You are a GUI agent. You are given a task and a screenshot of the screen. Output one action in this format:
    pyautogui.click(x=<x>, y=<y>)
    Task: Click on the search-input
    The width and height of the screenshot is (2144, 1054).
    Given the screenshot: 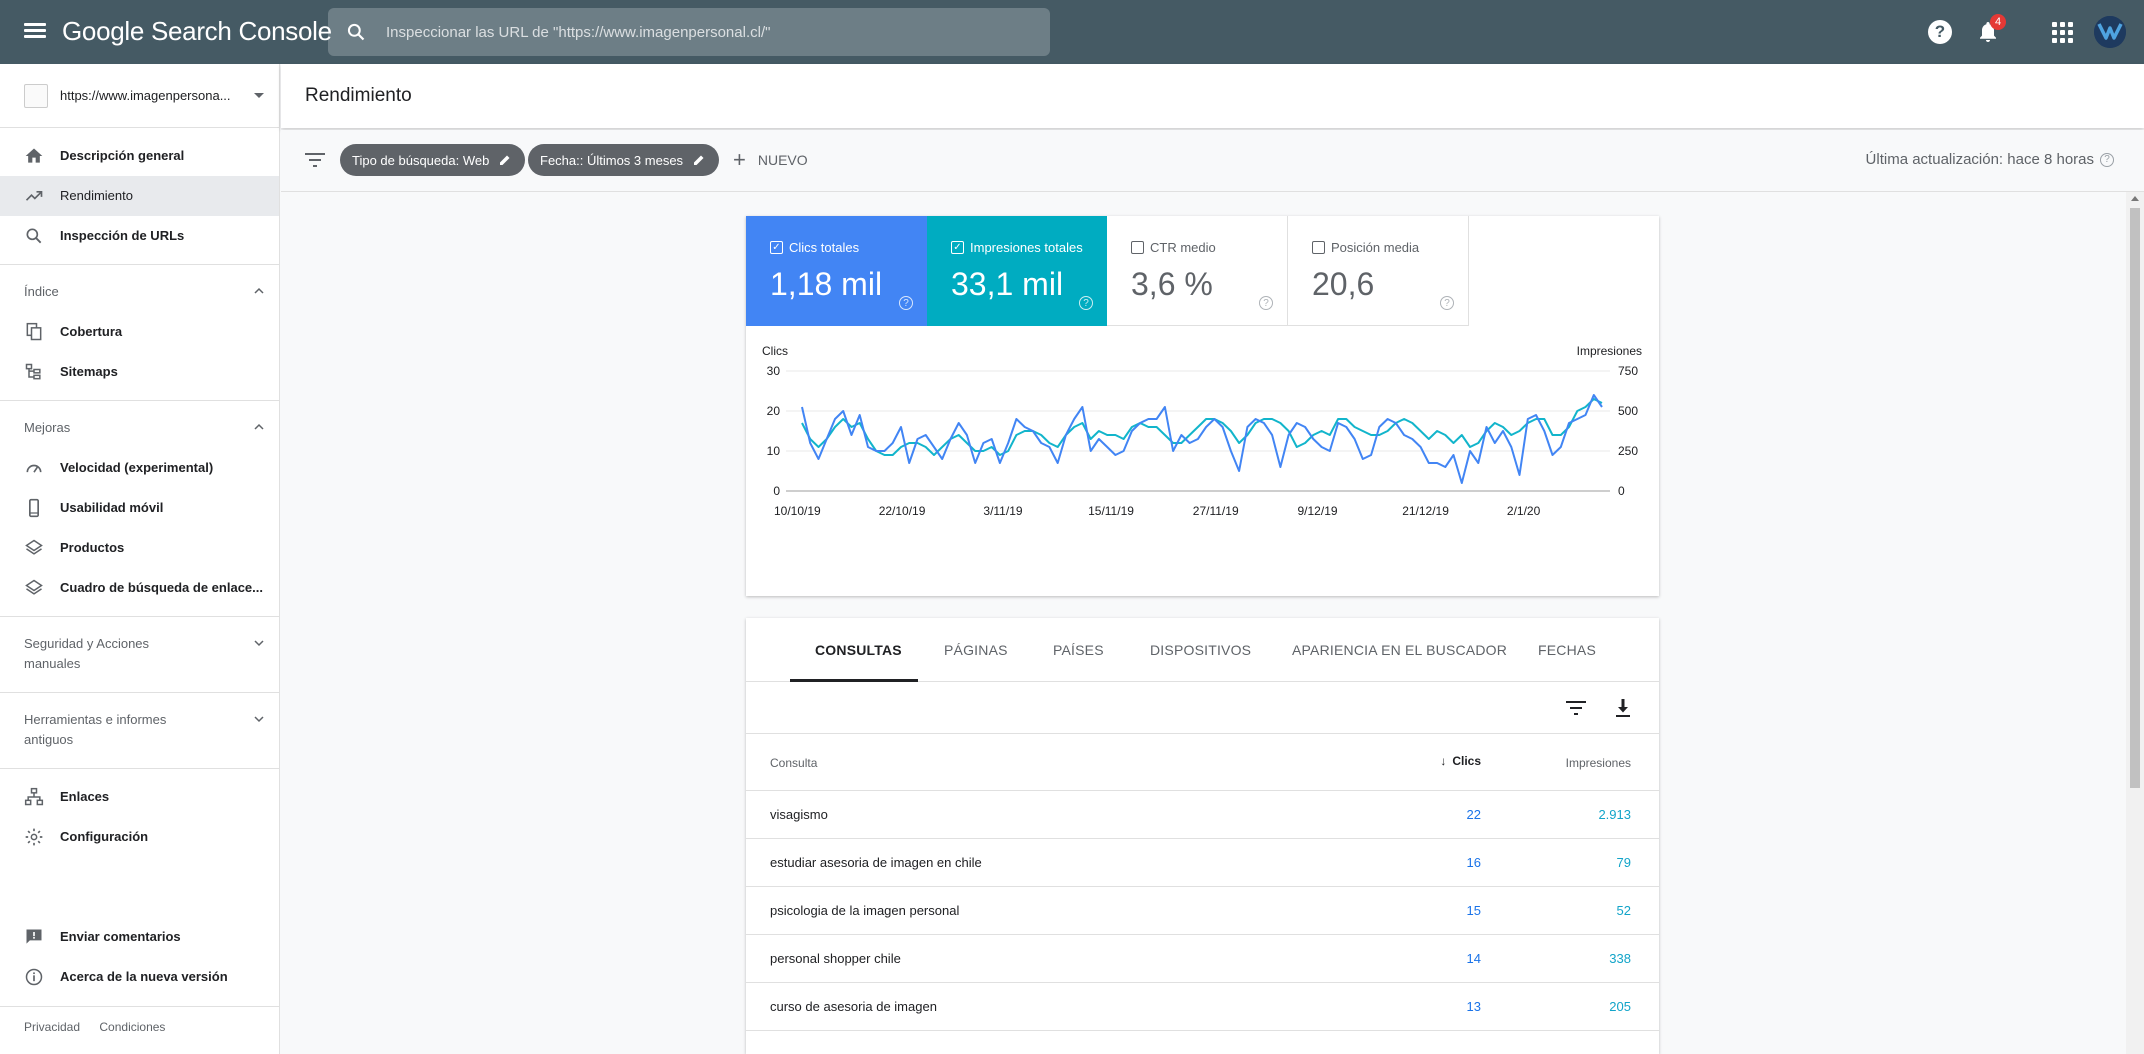 What is the action you would take?
    pyautogui.click(x=706, y=32)
    